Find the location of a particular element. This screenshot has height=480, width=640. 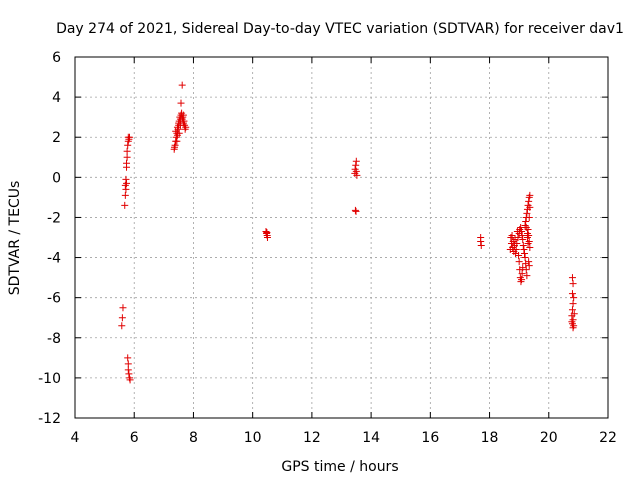

y-tick-label: -6 is located at coordinates (54, 299).